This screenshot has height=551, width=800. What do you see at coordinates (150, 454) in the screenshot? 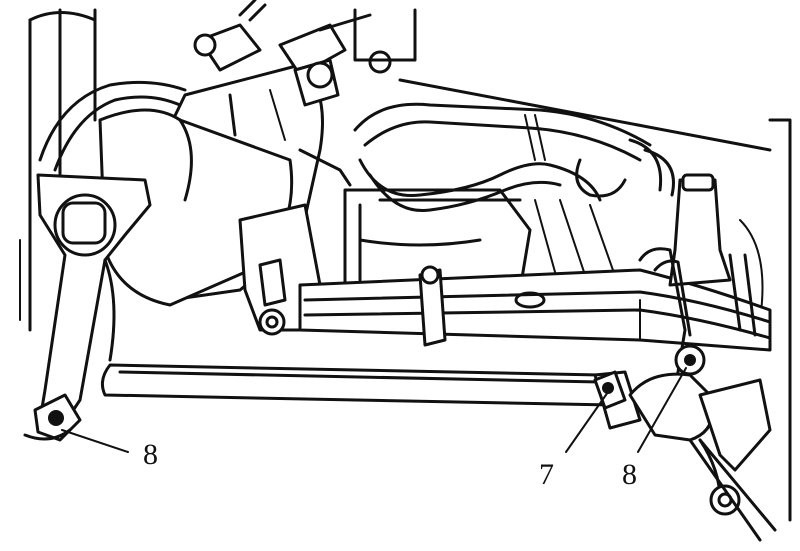
I see `callout-label-8-left: 8` at bounding box center [150, 454].